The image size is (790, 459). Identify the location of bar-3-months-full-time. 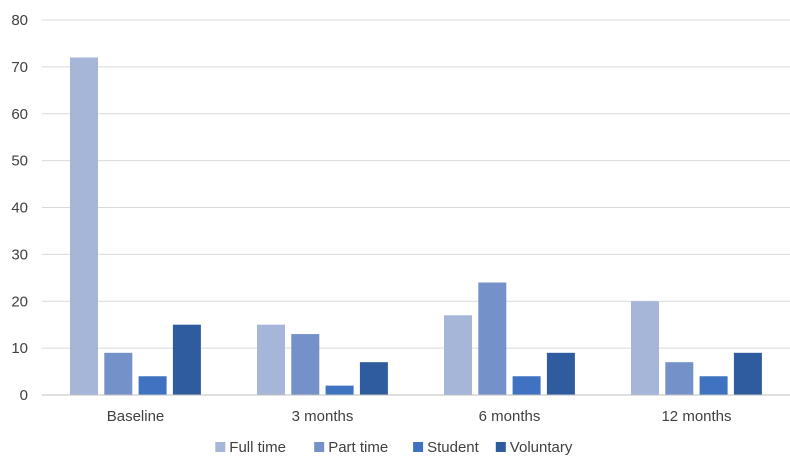
(271, 359).